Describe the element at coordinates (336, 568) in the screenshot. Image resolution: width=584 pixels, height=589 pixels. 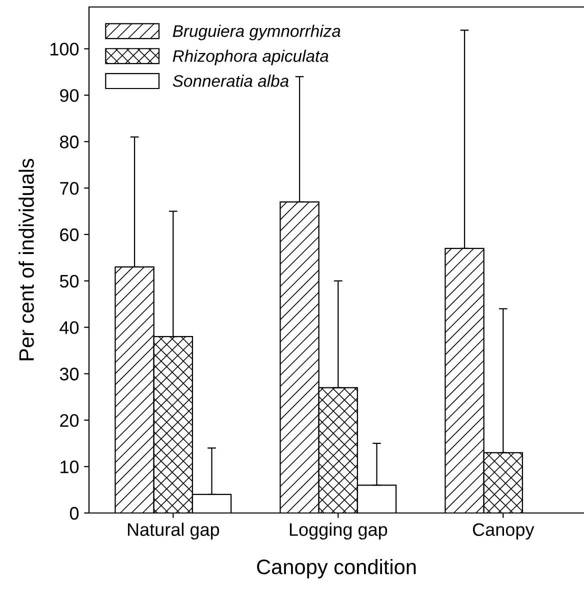
I see `x-axis-title: Canopy condition` at that location.